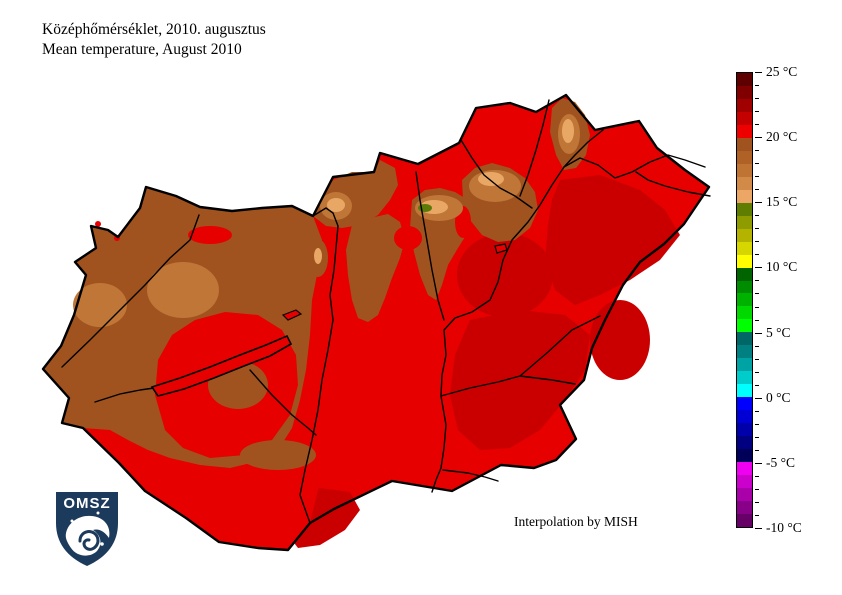  What do you see at coordinates (778, 332) in the screenshot?
I see `colorbar-label: 5 °C` at bounding box center [778, 332].